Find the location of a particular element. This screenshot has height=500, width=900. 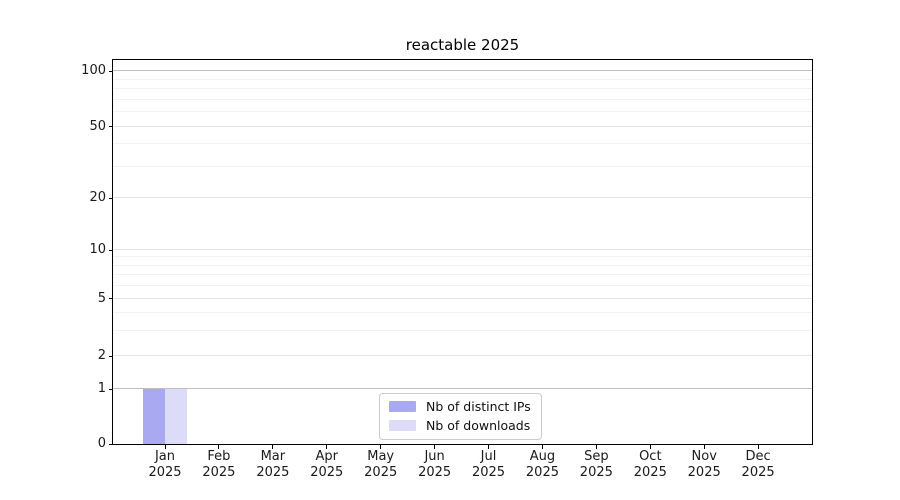

y-tick-label: 1 is located at coordinates (101, 389).